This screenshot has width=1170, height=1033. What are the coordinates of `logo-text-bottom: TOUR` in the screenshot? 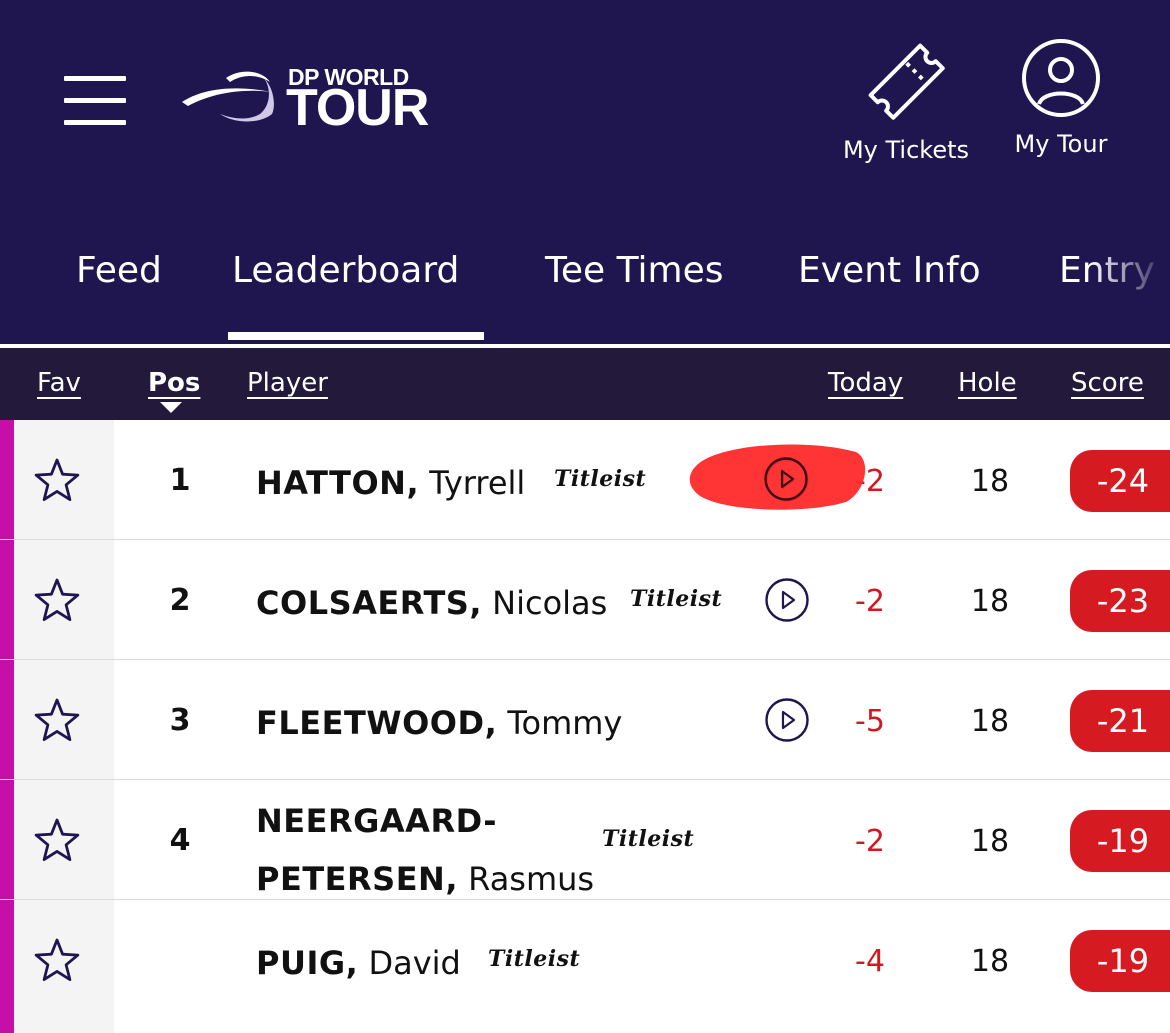 It's located at (357, 108).